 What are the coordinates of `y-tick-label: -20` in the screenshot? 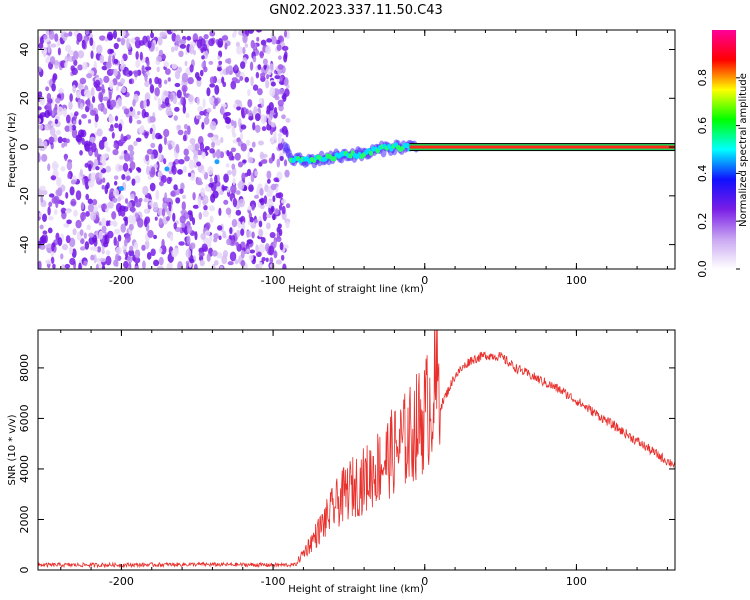 It's located at (24, 196).